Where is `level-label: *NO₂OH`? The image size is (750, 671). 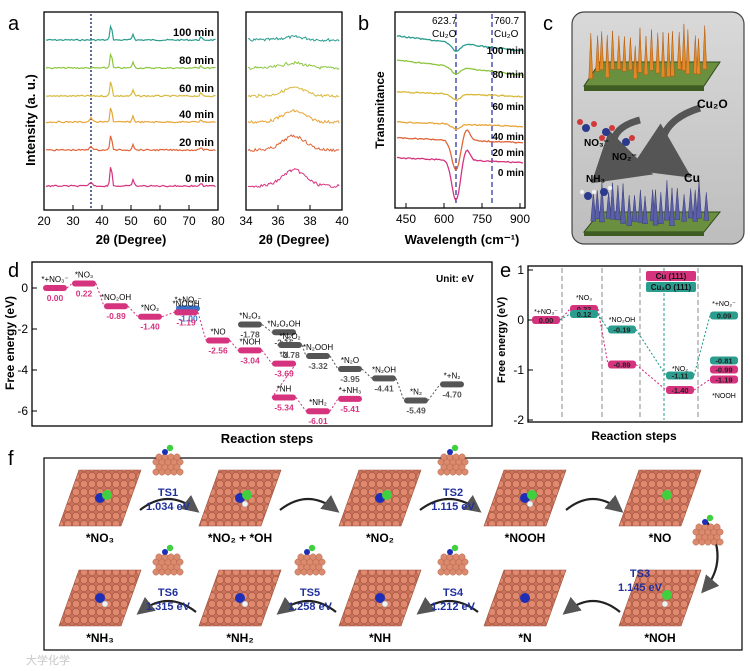 level-label: *NO₂OH is located at coordinates (622, 320).